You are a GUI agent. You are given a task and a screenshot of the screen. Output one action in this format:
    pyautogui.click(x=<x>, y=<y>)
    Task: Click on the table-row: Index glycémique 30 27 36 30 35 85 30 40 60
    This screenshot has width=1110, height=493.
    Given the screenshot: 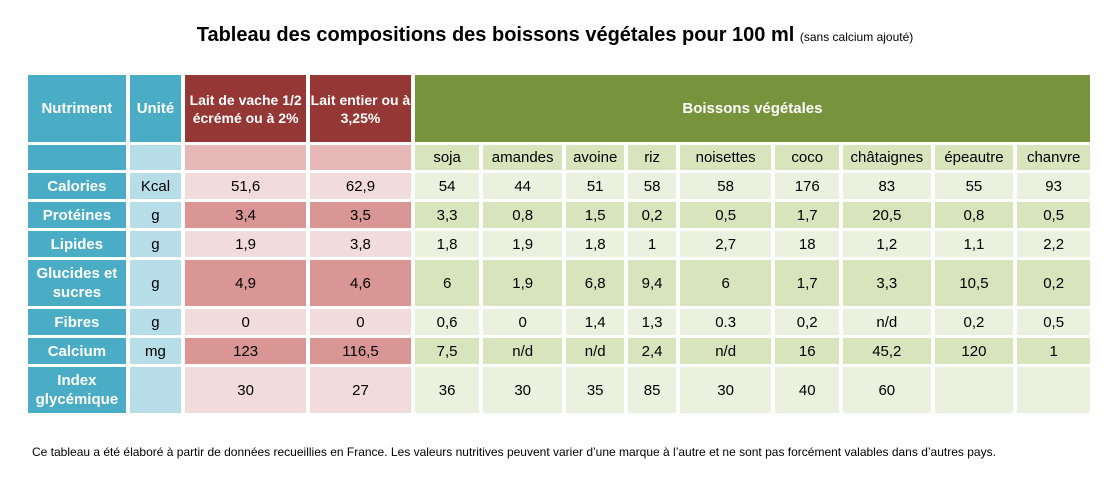 What is the action you would take?
    pyautogui.click(x=559, y=390)
    